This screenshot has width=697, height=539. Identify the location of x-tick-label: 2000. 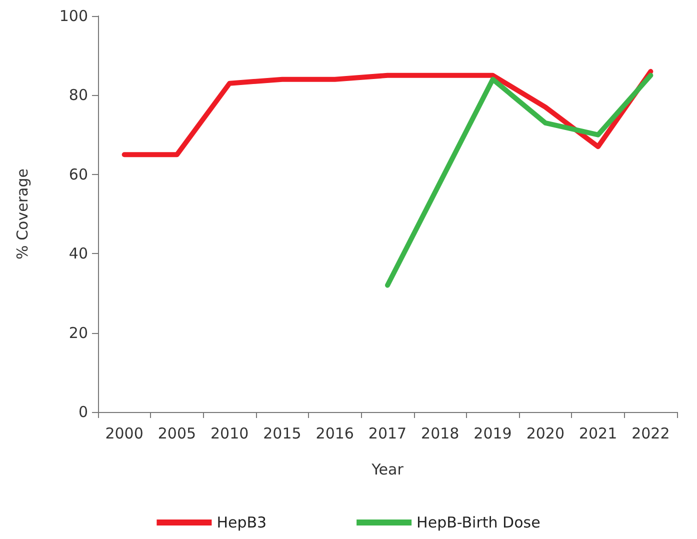
(124, 433).